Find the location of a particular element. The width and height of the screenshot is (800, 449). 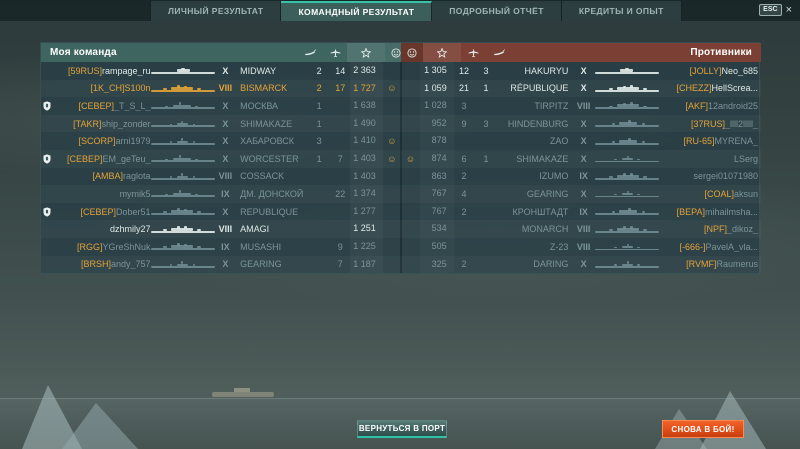

table-row: [СЕВЕР]EM_geTeu_ X WORCESTER 1 7 1 403 ☺ is located at coordinates (221, 159).